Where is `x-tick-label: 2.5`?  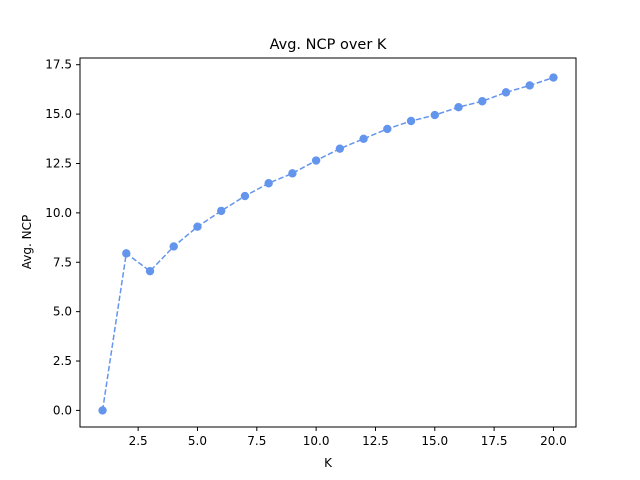 x-tick-label: 2.5 is located at coordinates (138, 441).